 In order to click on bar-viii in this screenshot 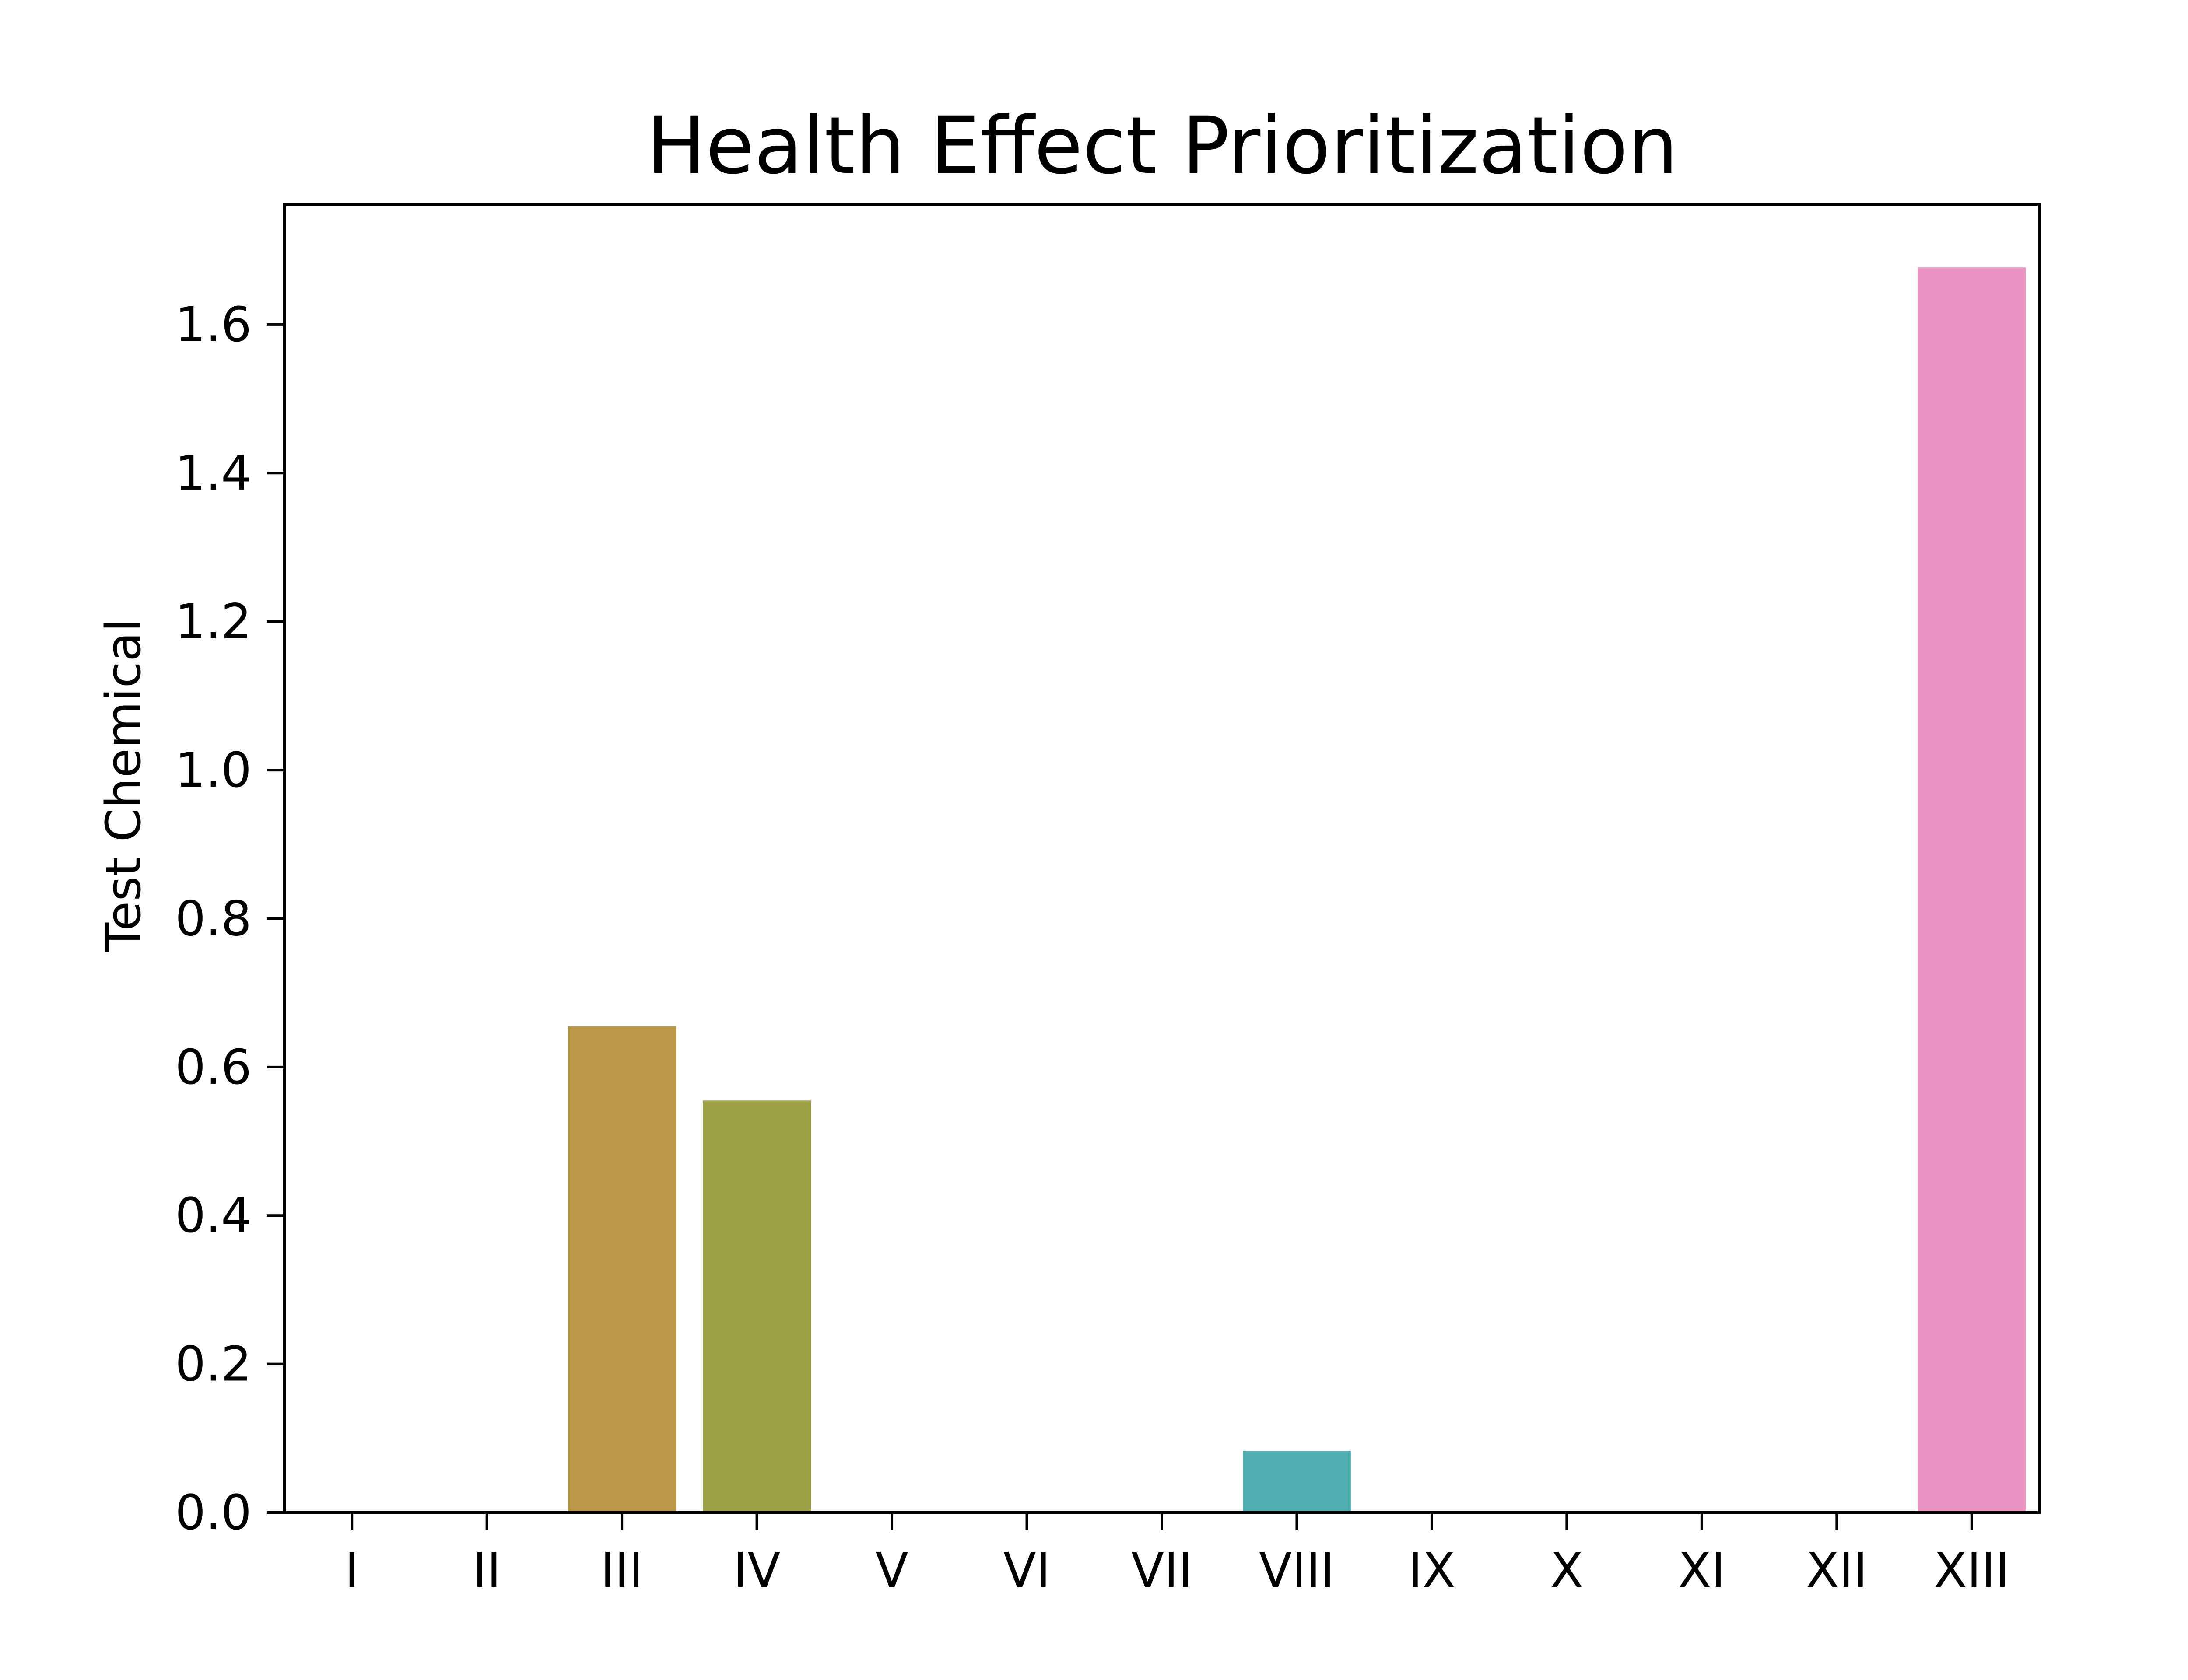, I will do `click(1297, 1481)`.